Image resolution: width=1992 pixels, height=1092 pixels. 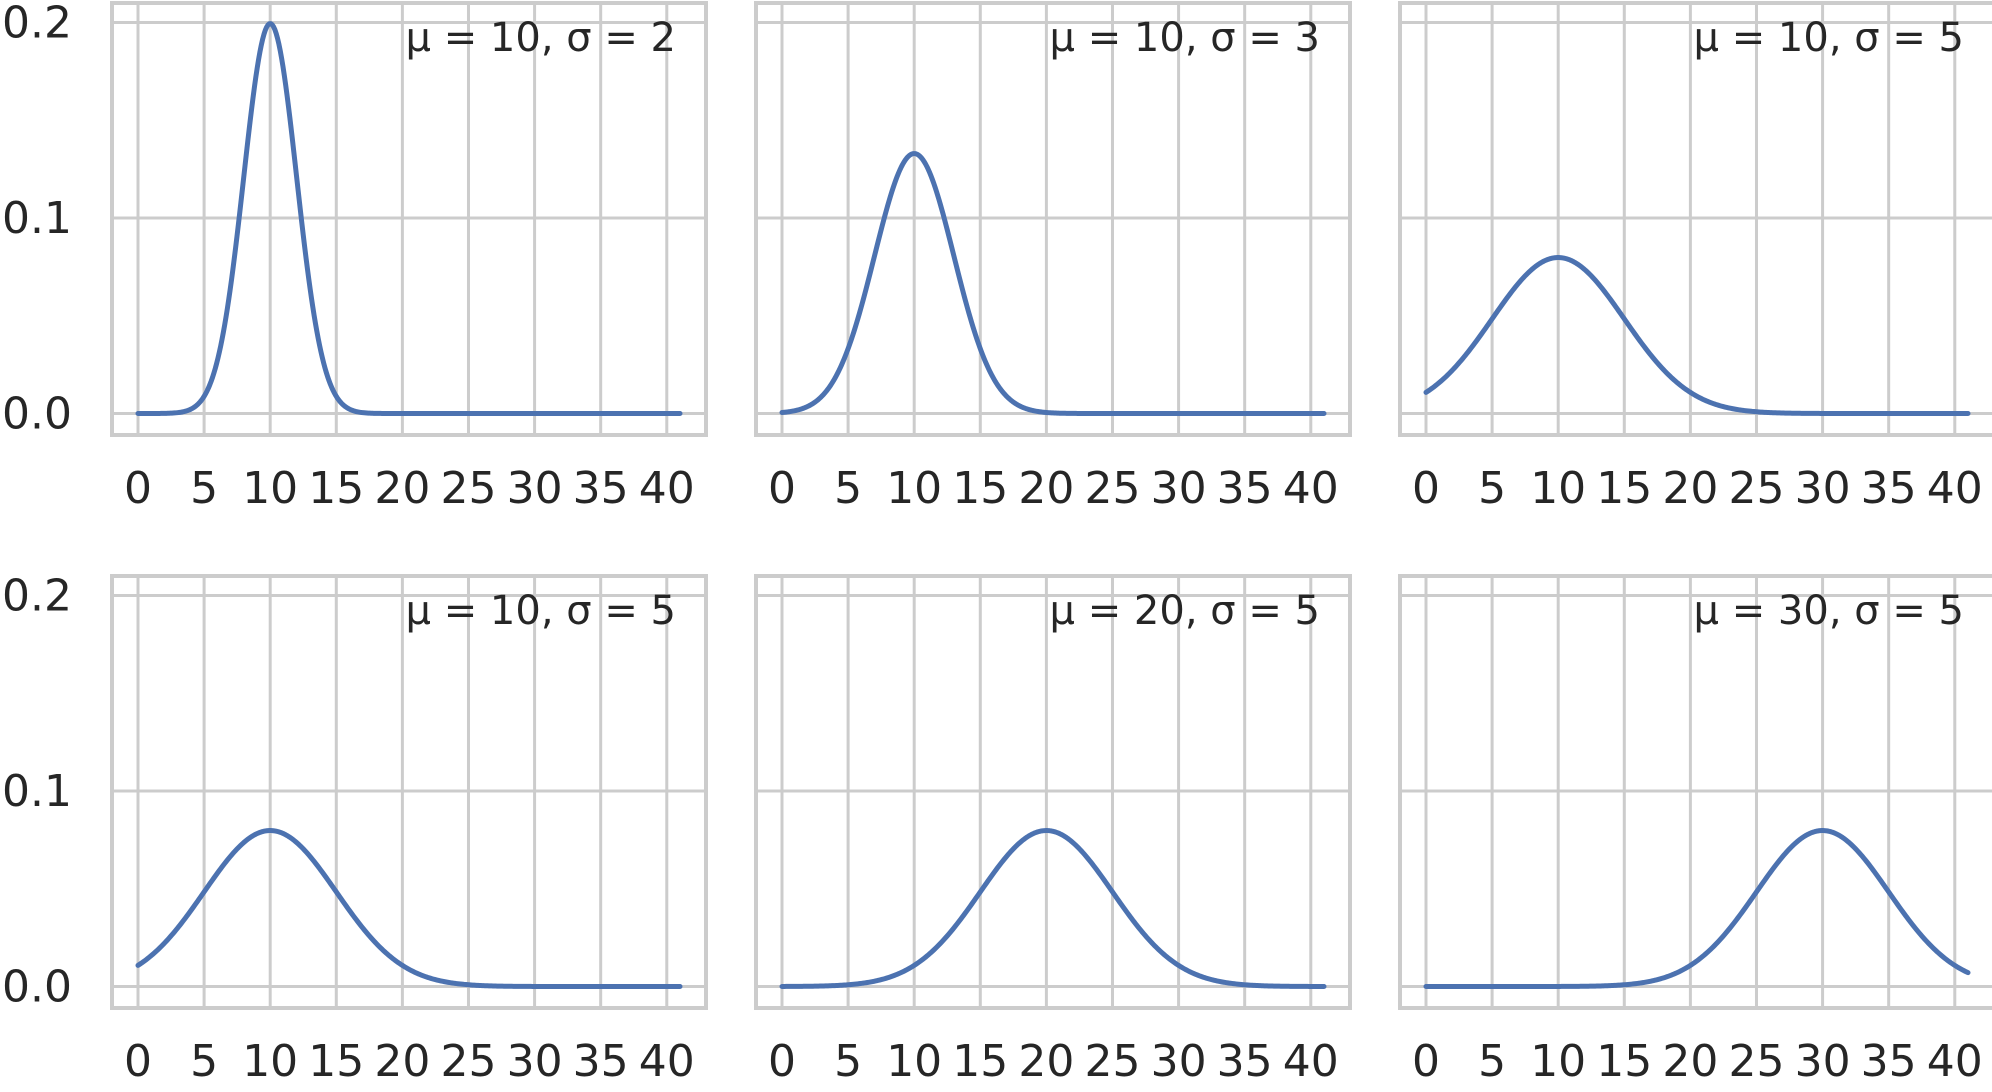 What do you see at coordinates (1185, 611) in the screenshot?
I see `params-annotation: μ = 20, σ = 5` at bounding box center [1185, 611].